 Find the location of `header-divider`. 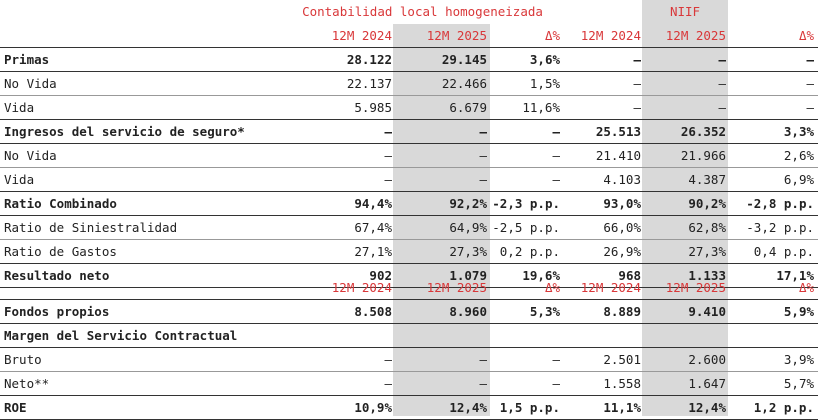

header-divider is located at coordinates (409, 48).